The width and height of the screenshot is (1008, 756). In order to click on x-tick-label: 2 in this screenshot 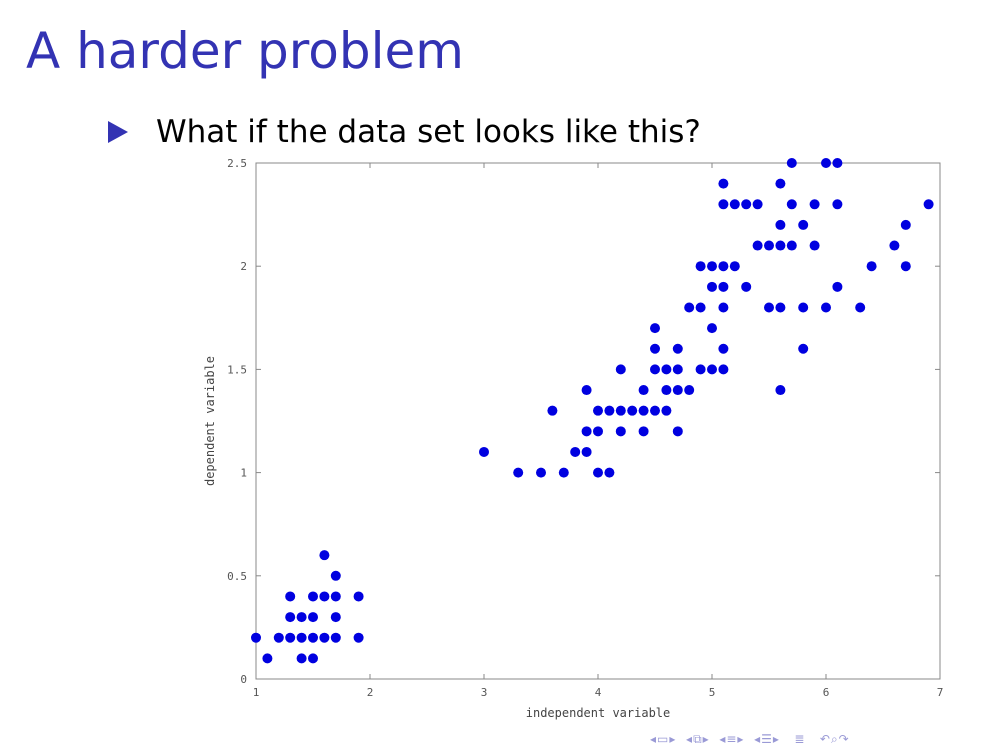, I will do `click(370, 692)`.